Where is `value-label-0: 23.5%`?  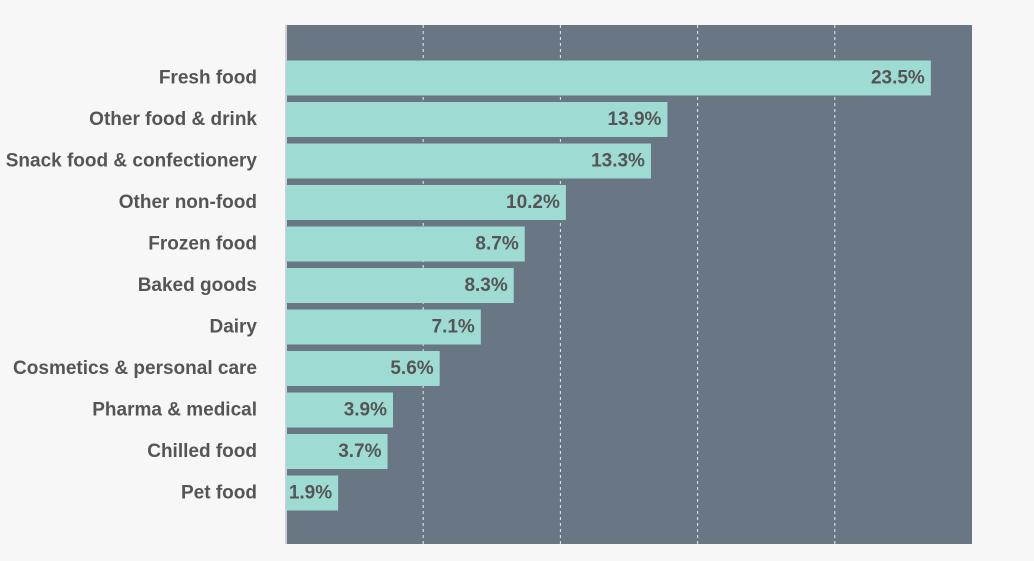 value-label-0: 23.5% is located at coordinates (898, 78).